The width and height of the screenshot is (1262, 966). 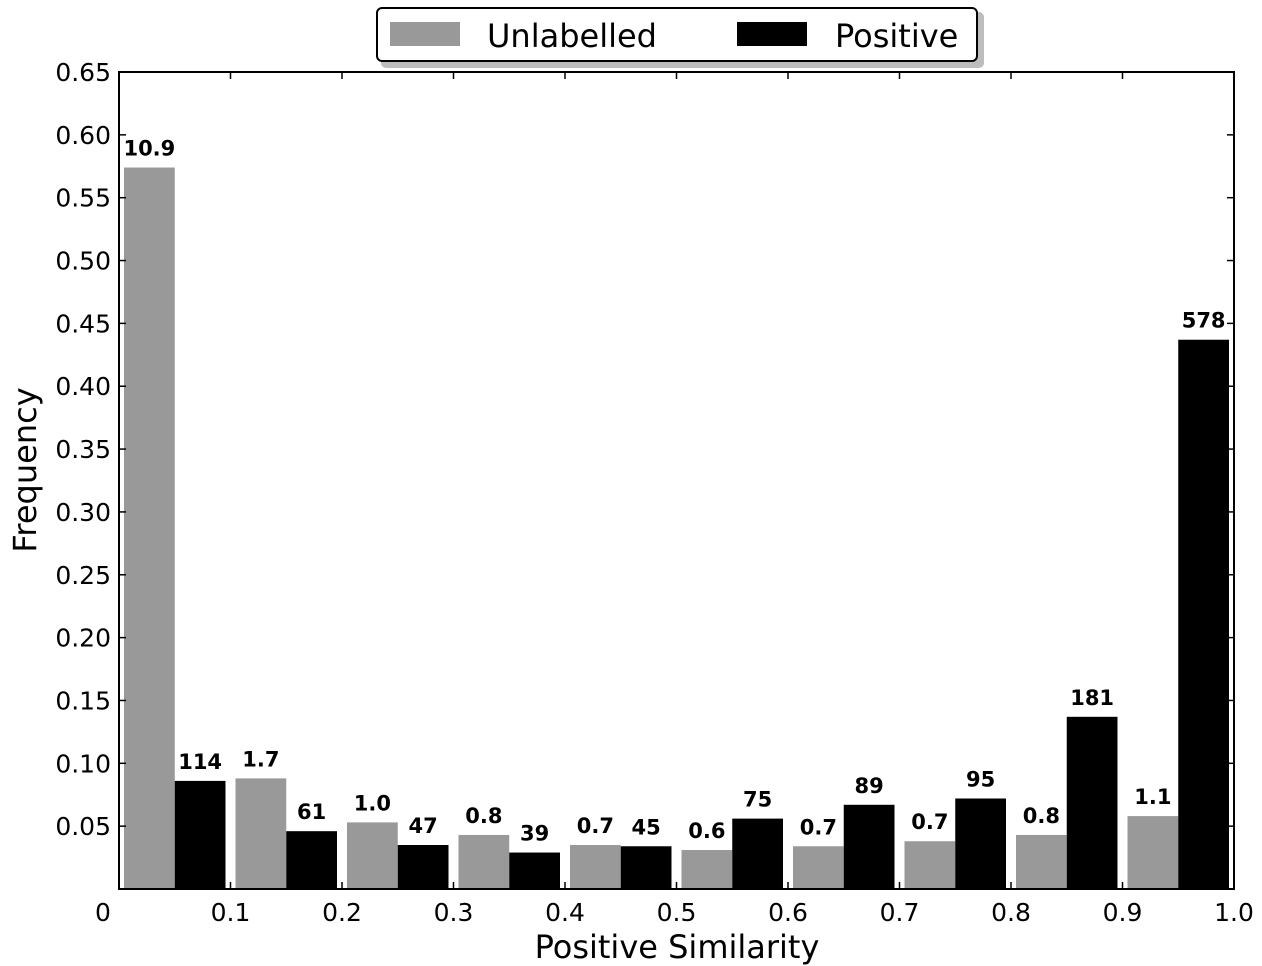 I want to click on x-tick-label: 0.7, so click(x=900, y=912).